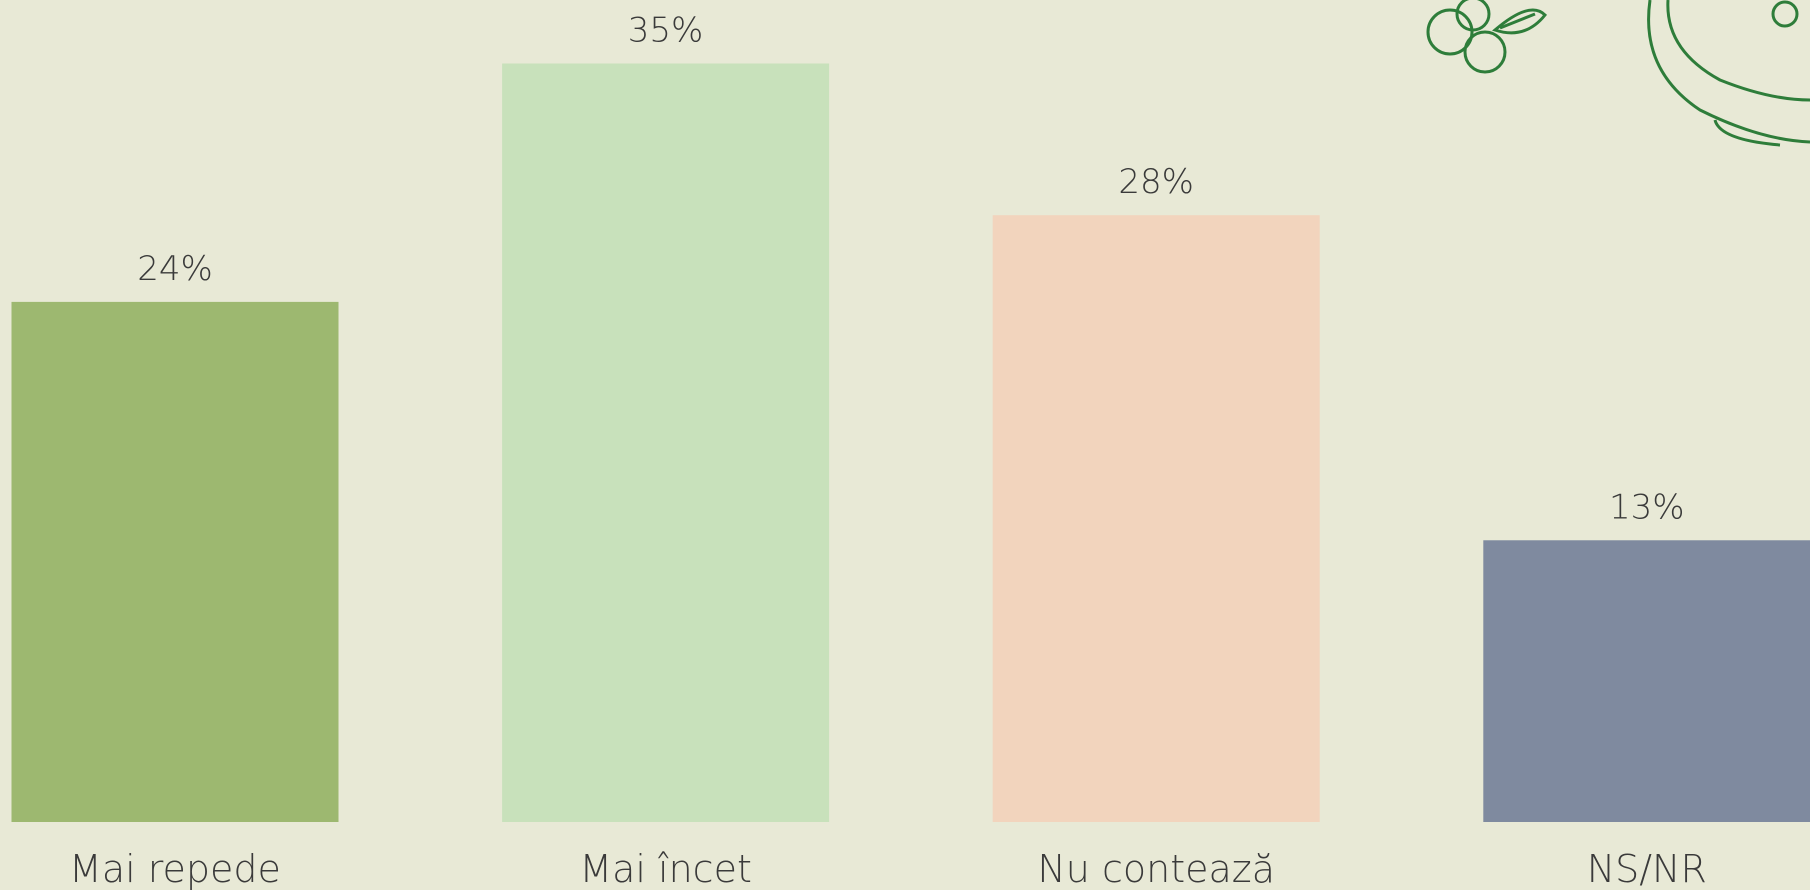  I want to click on value-label: 28%, so click(1156, 182).